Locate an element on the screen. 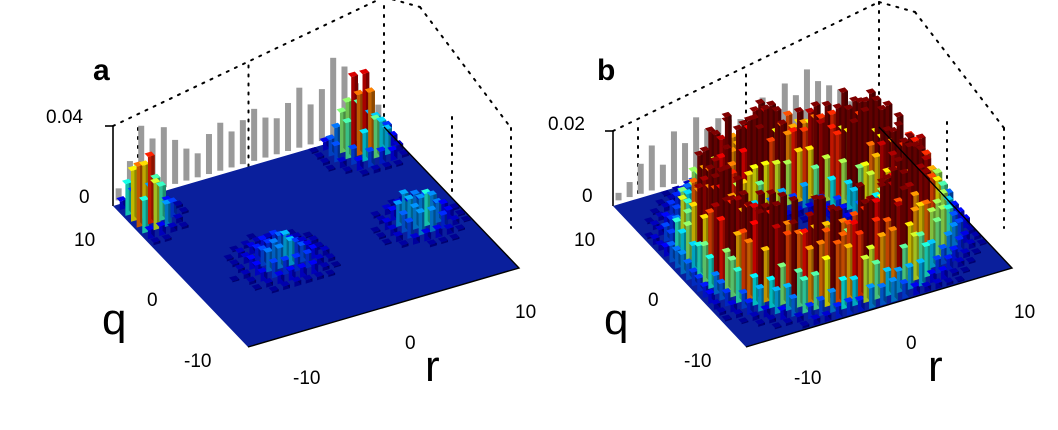  panel-b-x-axis-label: r is located at coordinates (935, 366).